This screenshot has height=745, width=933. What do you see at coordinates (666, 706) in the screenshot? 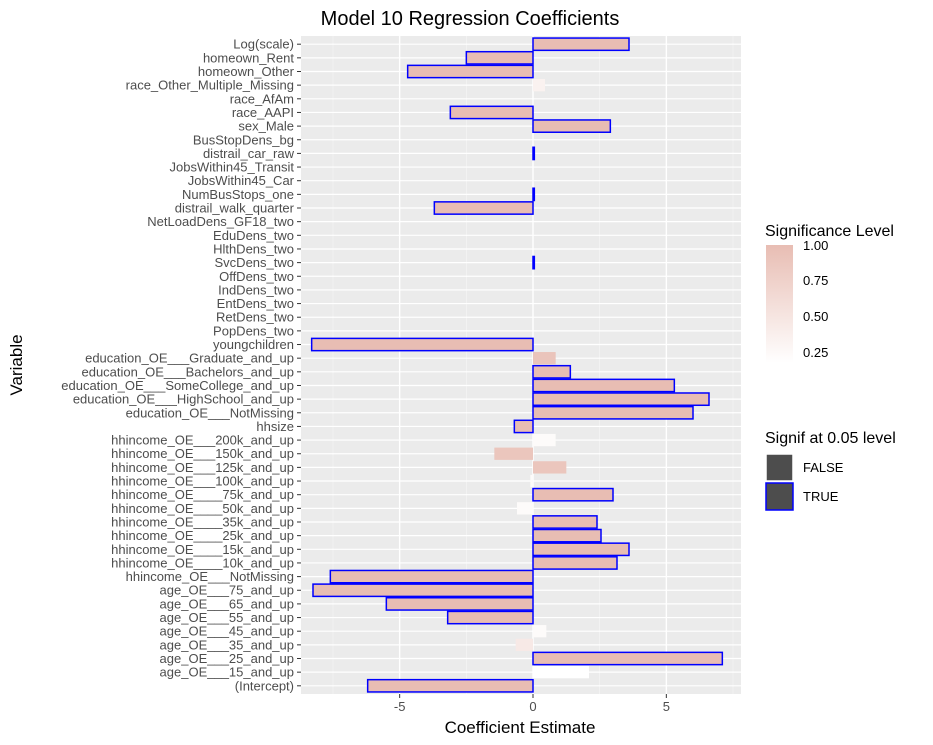
I see `x-tick-label: 5` at bounding box center [666, 706].